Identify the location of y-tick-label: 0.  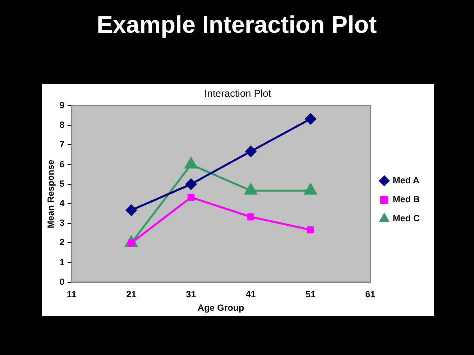
(62, 281).